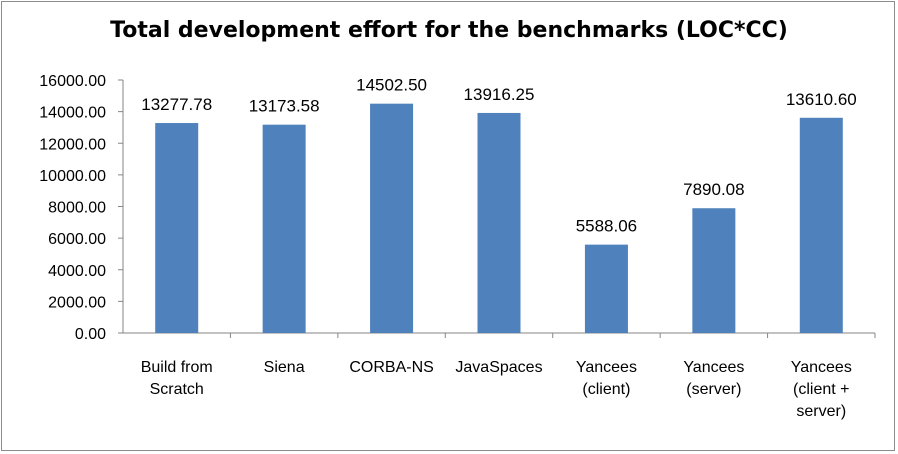 The height and width of the screenshot is (454, 898). What do you see at coordinates (72, 176) in the screenshot?
I see `y-tick-label: 10000.00` at bounding box center [72, 176].